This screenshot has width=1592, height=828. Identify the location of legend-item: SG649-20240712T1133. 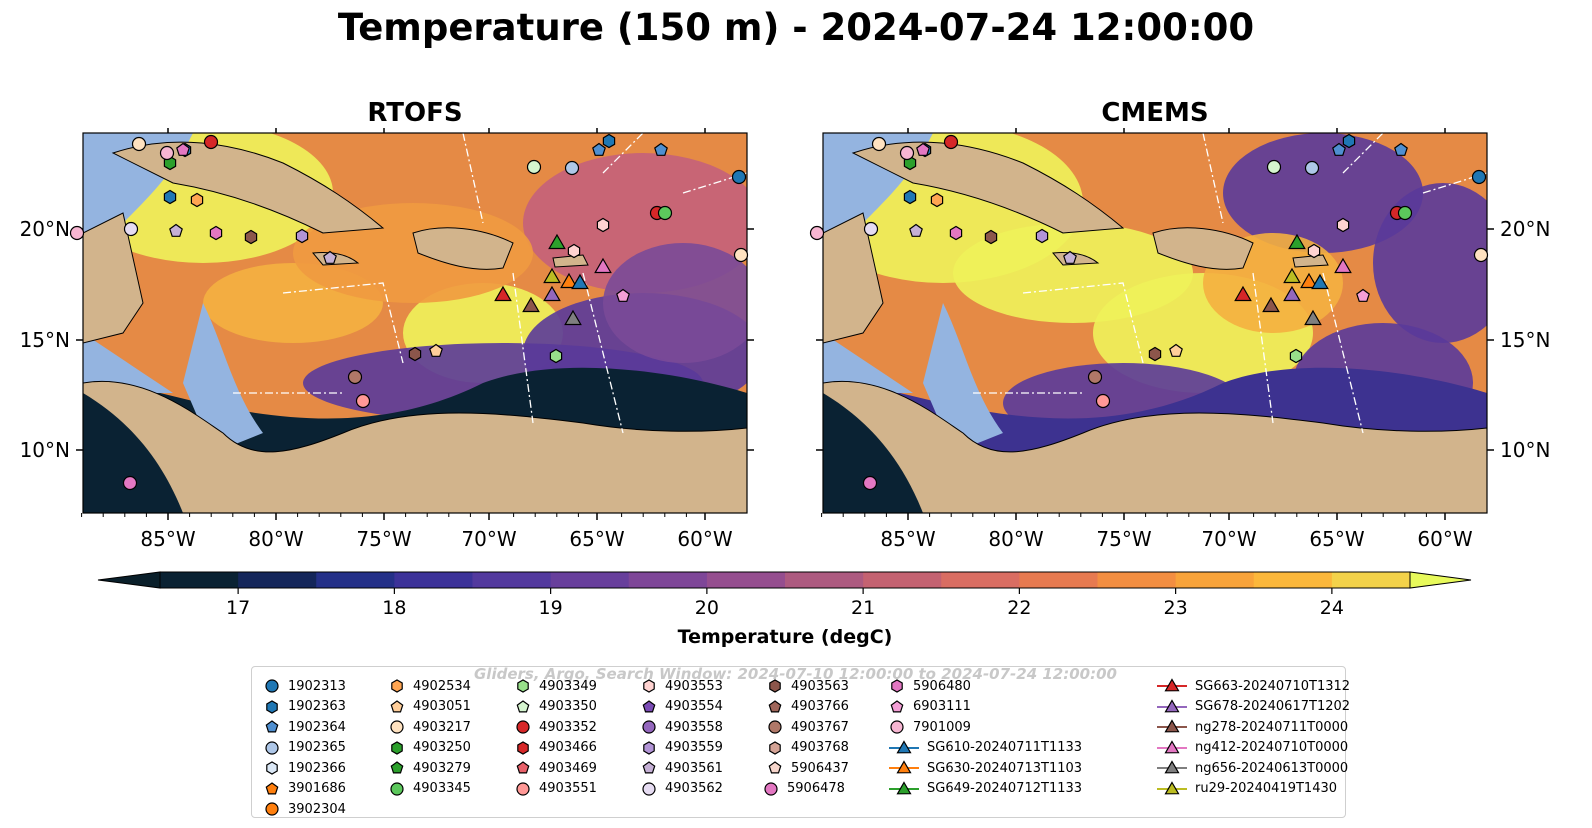
(985, 789).